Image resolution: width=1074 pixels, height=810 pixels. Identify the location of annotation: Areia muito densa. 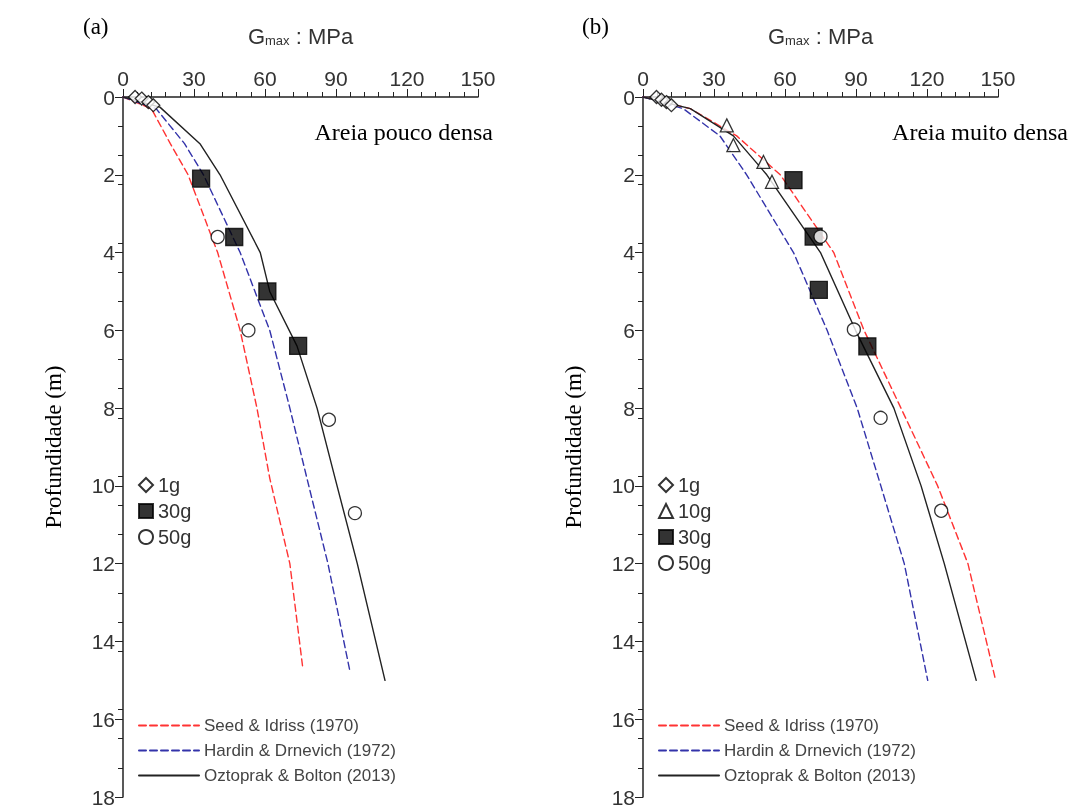
(980, 132).